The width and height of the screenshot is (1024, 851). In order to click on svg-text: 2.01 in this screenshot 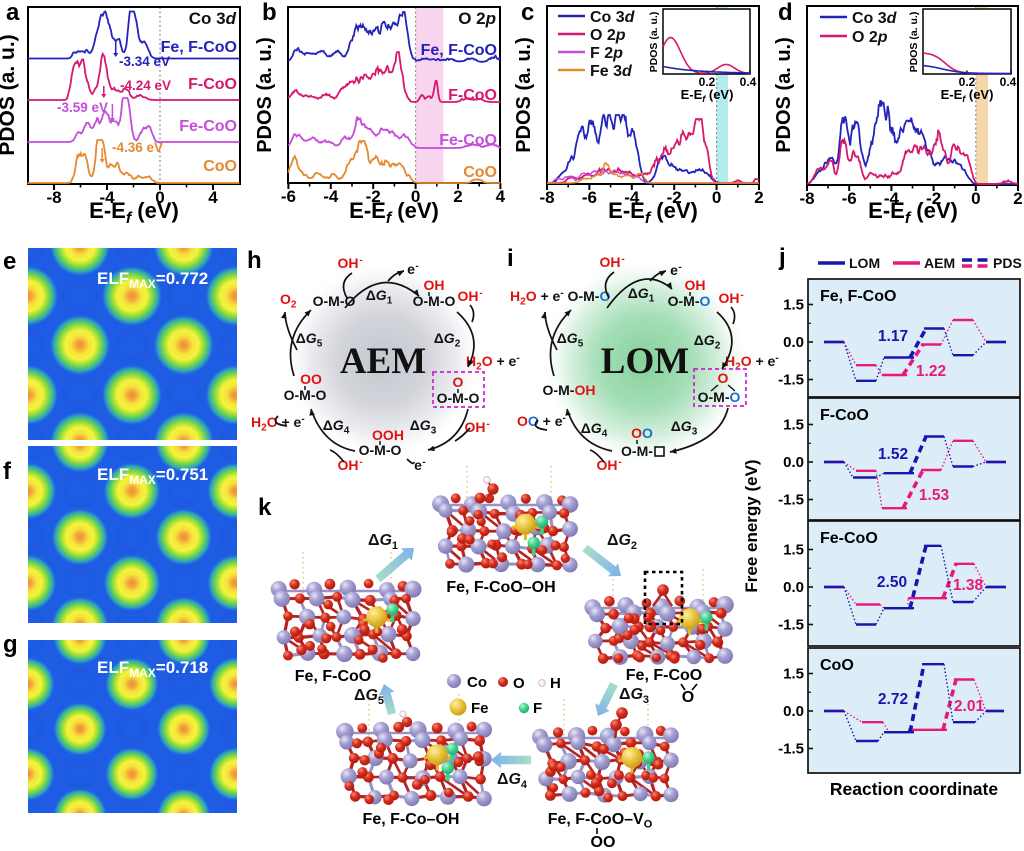, I will do `click(969, 706)`.